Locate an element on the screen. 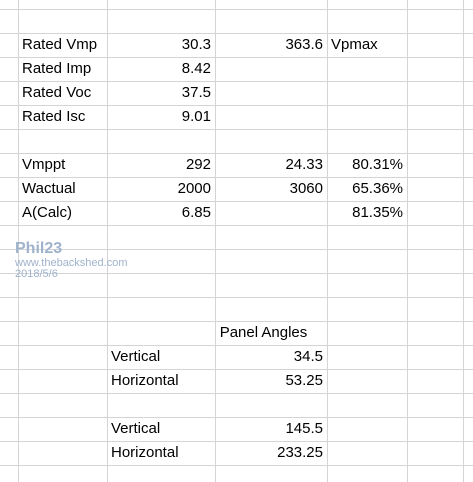  cell-rated-isc-value: 9.01 is located at coordinates (196, 116).